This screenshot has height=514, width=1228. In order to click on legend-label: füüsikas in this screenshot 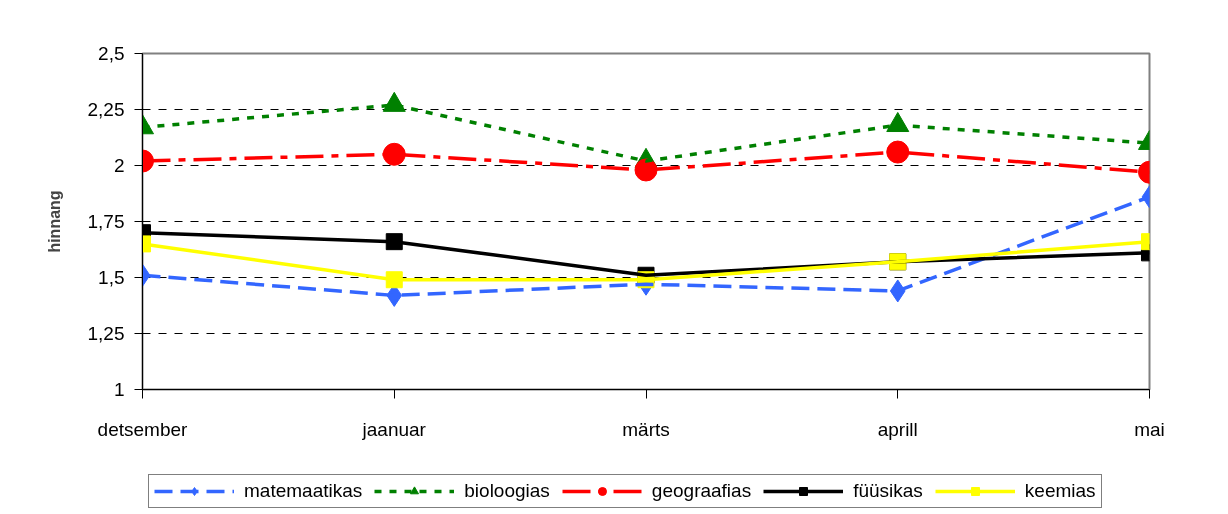, I will do `click(888, 491)`.